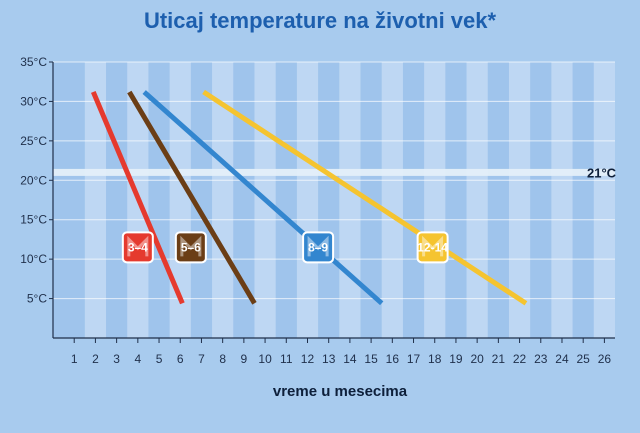 The height and width of the screenshot is (433, 640). What do you see at coordinates (340, 391) in the screenshot?
I see `x-axis-label: vreme u mesecima` at bounding box center [340, 391].